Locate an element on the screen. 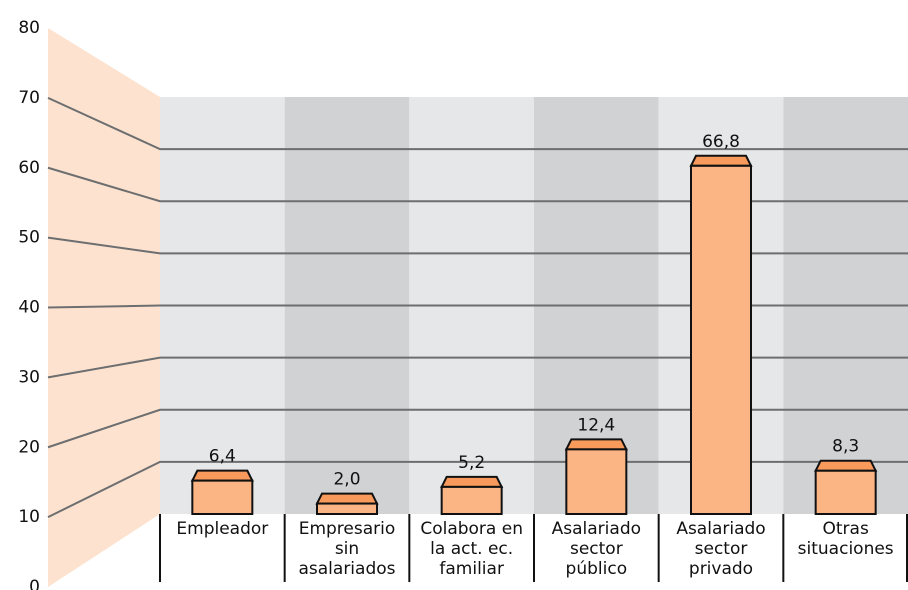 The height and width of the screenshot is (590, 908). x-tick-label: la act. ec. is located at coordinates (471, 549).